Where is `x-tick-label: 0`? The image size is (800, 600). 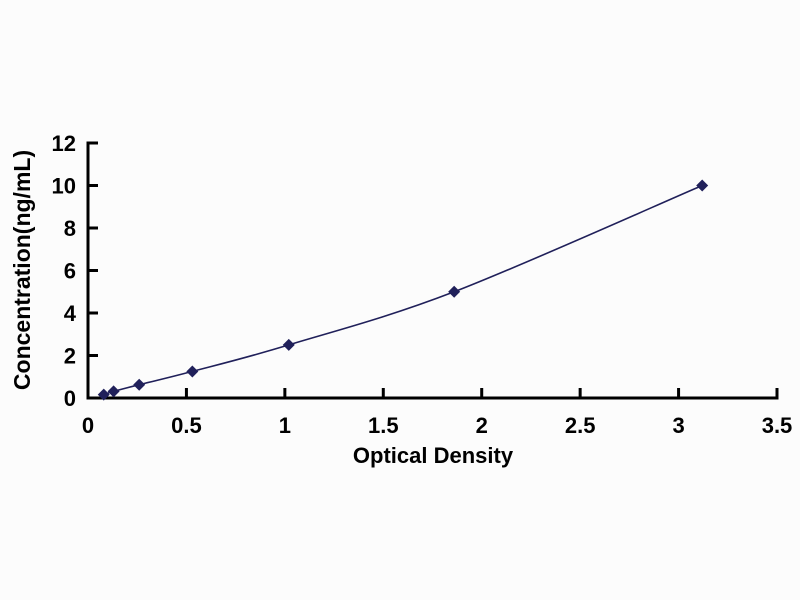 x-tick-label: 0 is located at coordinates (88, 425).